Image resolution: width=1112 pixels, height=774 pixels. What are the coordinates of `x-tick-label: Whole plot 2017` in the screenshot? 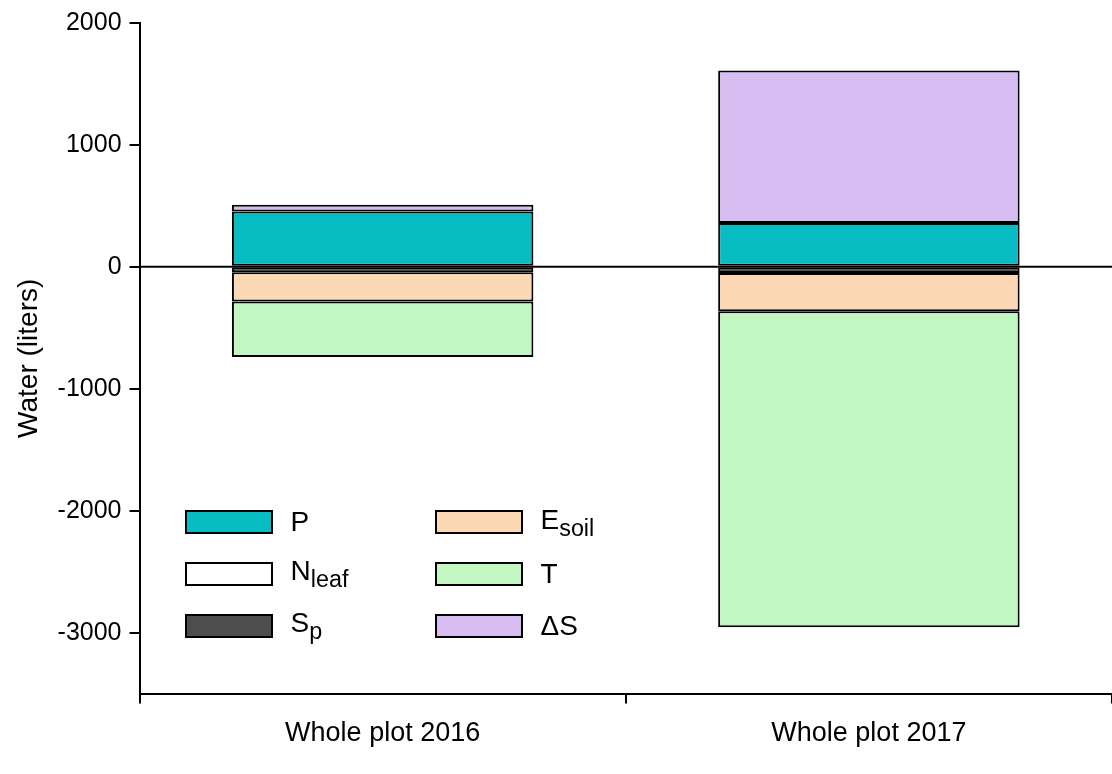 It's located at (869, 732).